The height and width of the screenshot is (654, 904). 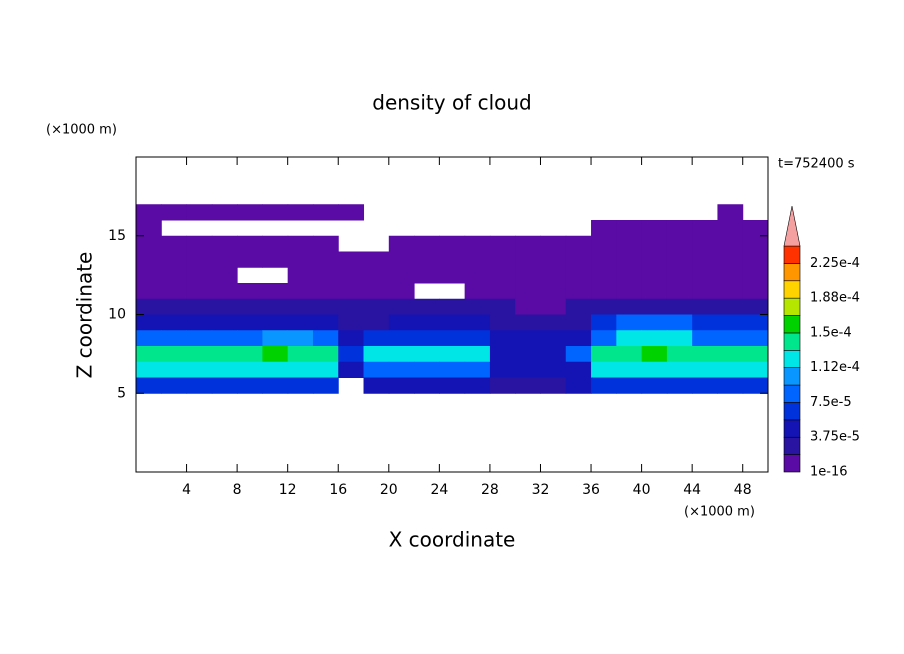 What do you see at coordinates (117, 236) in the screenshot?
I see `y-tick-label: 15` at bounding box center [117, 236].